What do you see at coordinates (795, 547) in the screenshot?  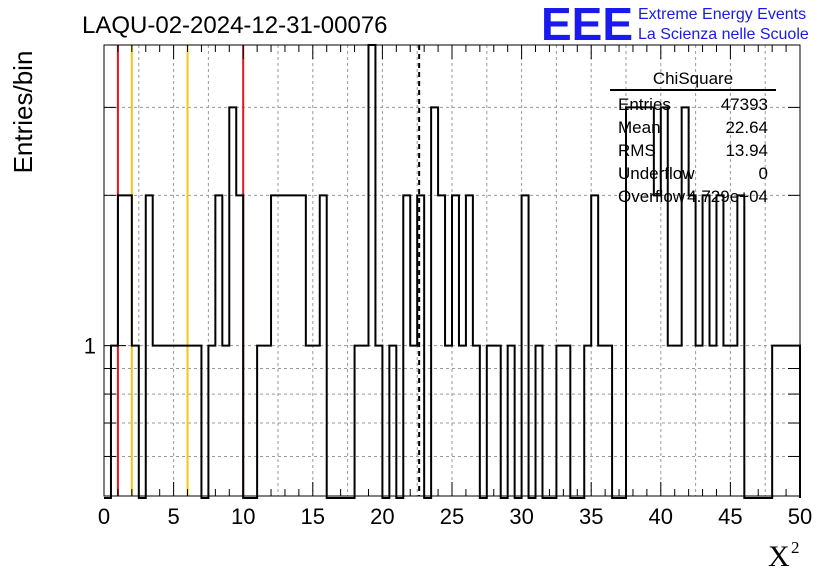 I see `x-axis-label-superscript: 2` at bounding box center [795, 547].